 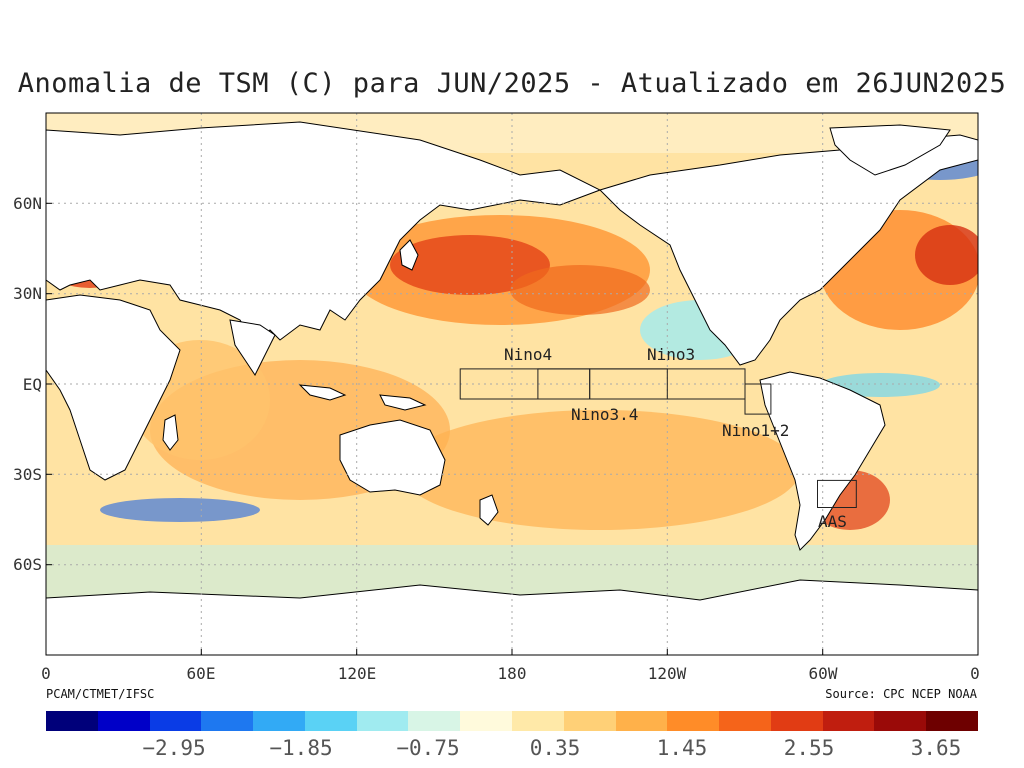 I want to click on land-australia, so click(x=392, y=457).